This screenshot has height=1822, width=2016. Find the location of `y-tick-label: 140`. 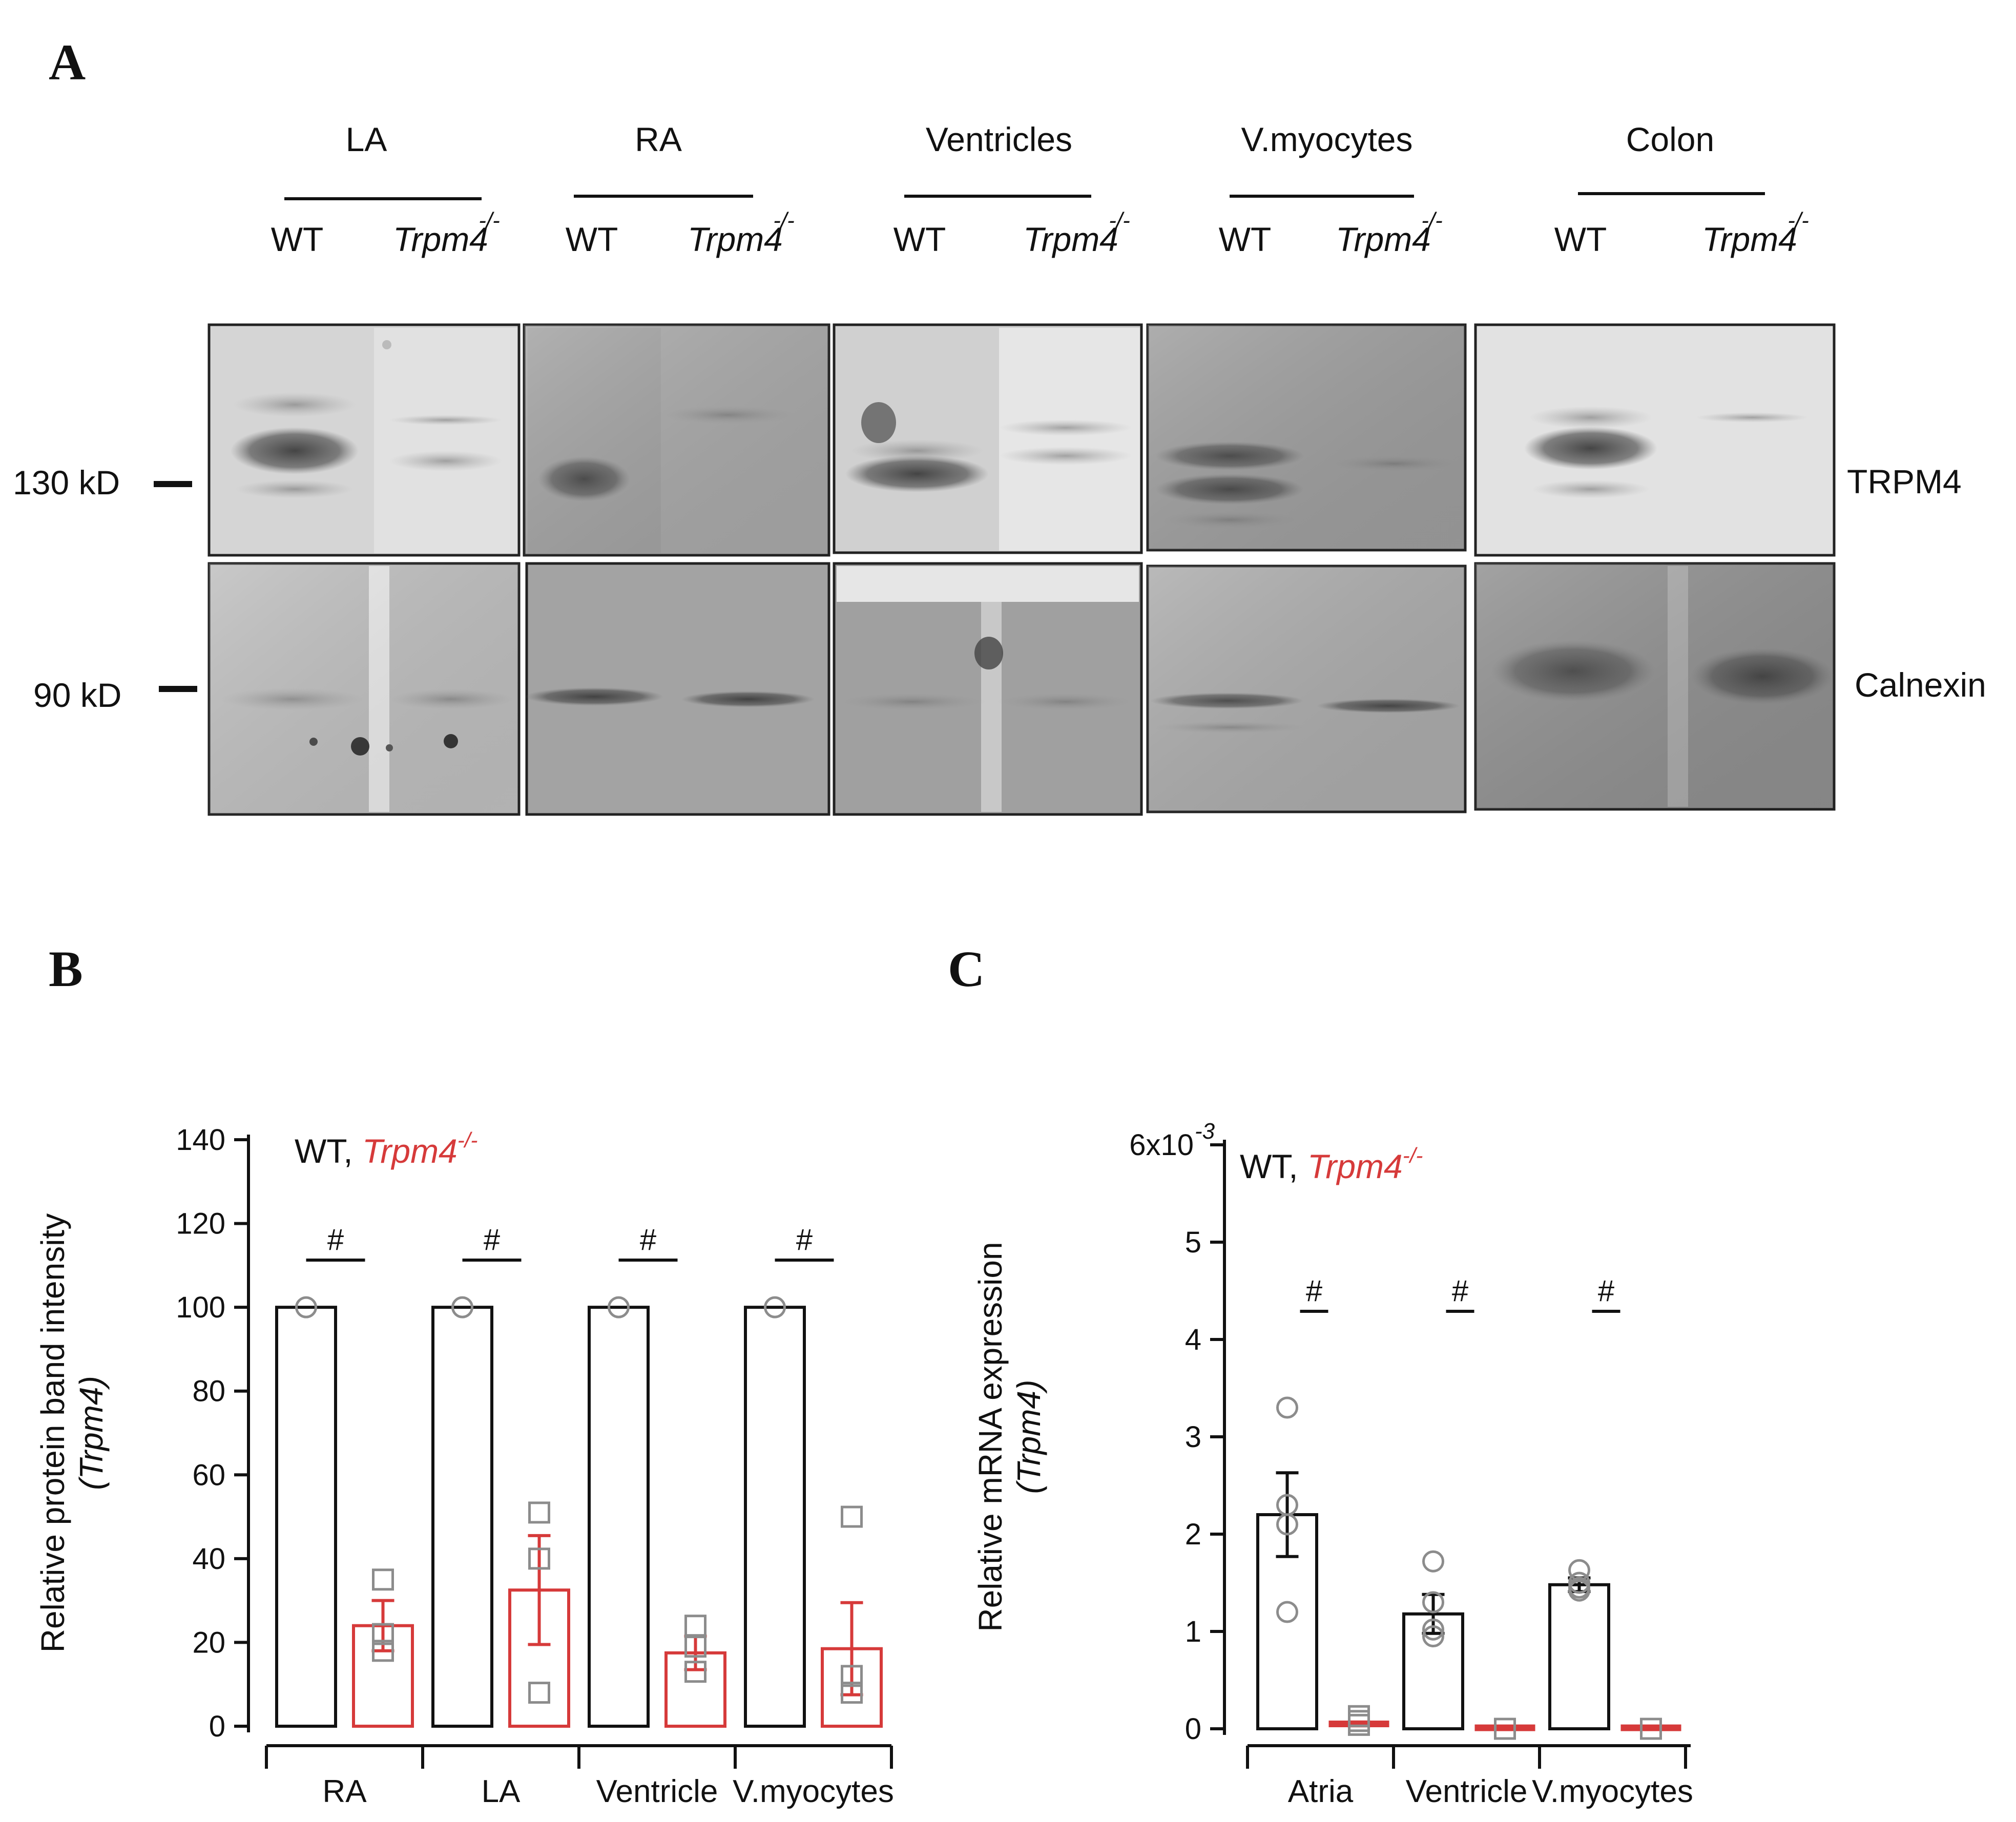

y-tick-label: 140 is located at coordinates (200, 1140).